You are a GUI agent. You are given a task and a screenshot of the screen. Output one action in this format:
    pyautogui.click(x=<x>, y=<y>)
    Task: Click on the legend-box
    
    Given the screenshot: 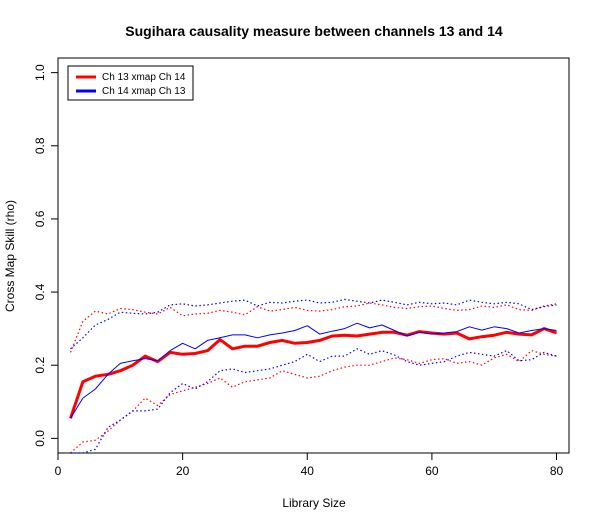 What is the action you would take?
    pyautogui.click(x=130, y=83)
    